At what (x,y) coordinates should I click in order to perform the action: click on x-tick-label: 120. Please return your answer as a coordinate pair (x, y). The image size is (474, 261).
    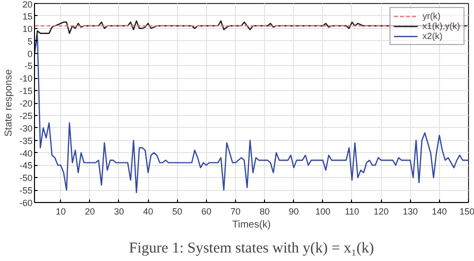
    Looking at the image, I should click on (381, 211).